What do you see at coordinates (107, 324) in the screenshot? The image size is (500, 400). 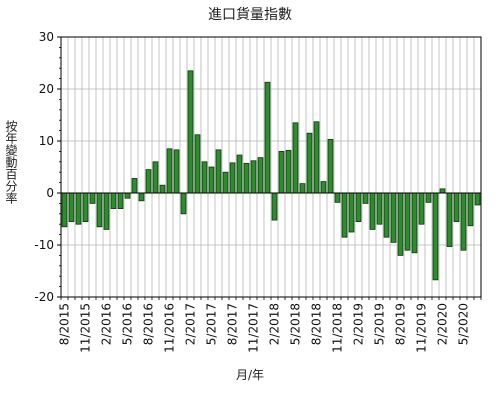 I see `x-tick-label: 2/2016` at bounding box center [107, 324].